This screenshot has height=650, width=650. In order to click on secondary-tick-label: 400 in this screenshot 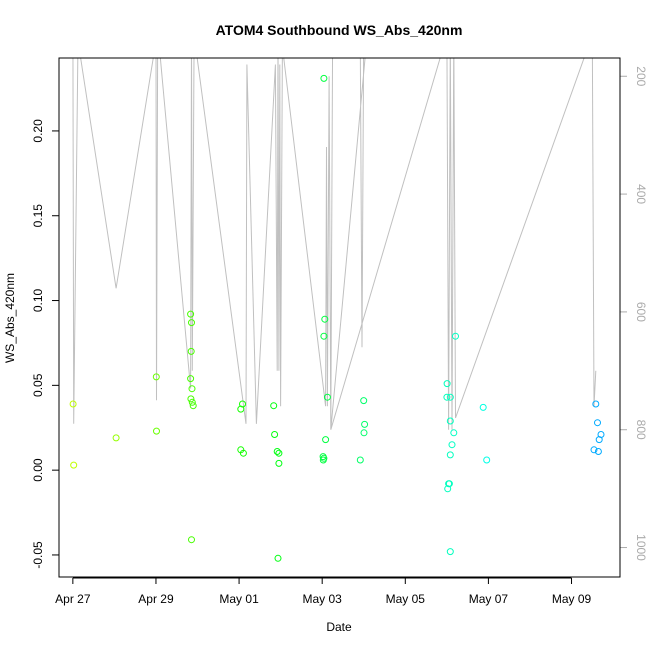, I will do `click(641, 194)`.